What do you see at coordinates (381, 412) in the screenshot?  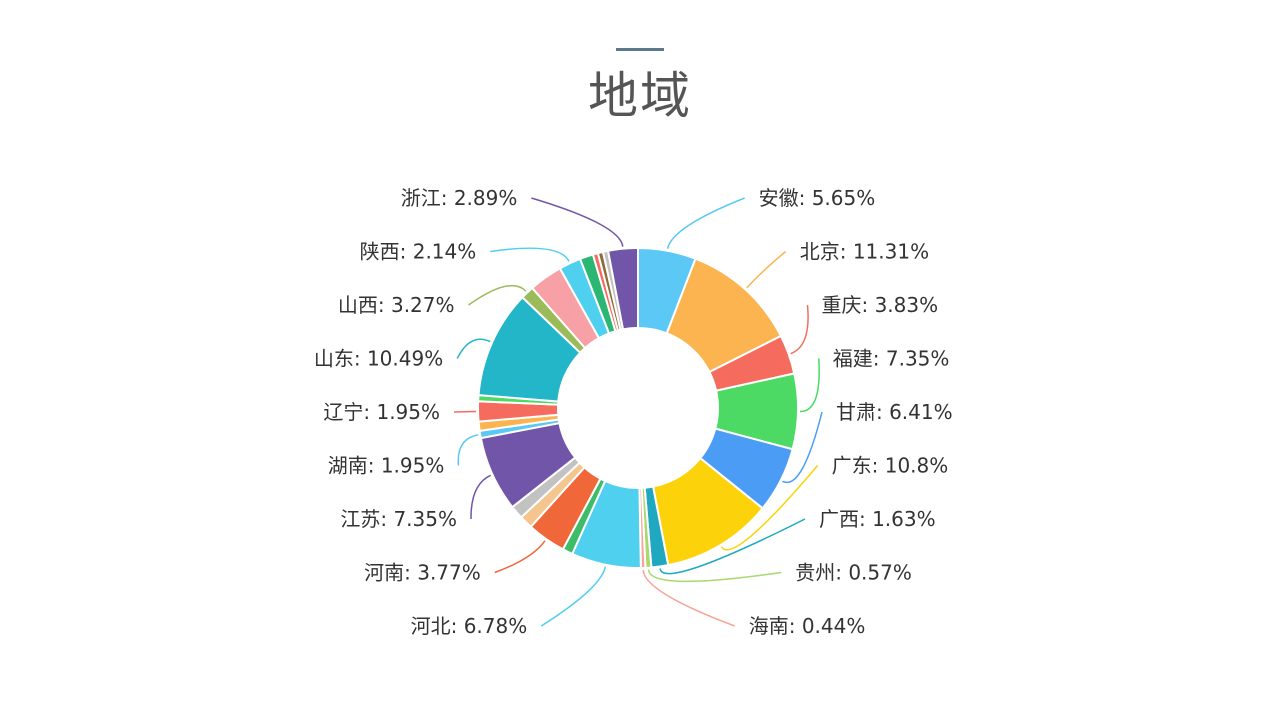 I see `slice-label-辽宁: 辽宁: 1.95%` at bounding box center [381, 412].